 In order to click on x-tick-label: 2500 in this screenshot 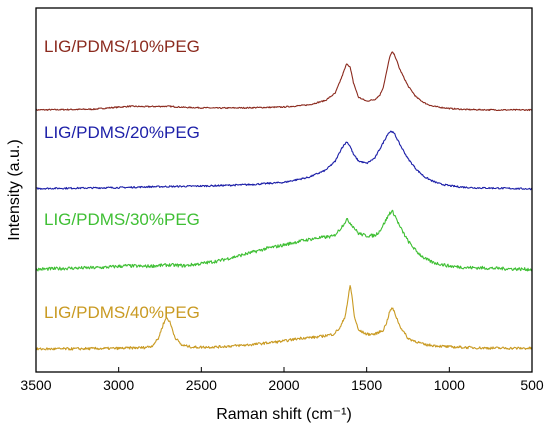, I will do `click(201, 385)`.